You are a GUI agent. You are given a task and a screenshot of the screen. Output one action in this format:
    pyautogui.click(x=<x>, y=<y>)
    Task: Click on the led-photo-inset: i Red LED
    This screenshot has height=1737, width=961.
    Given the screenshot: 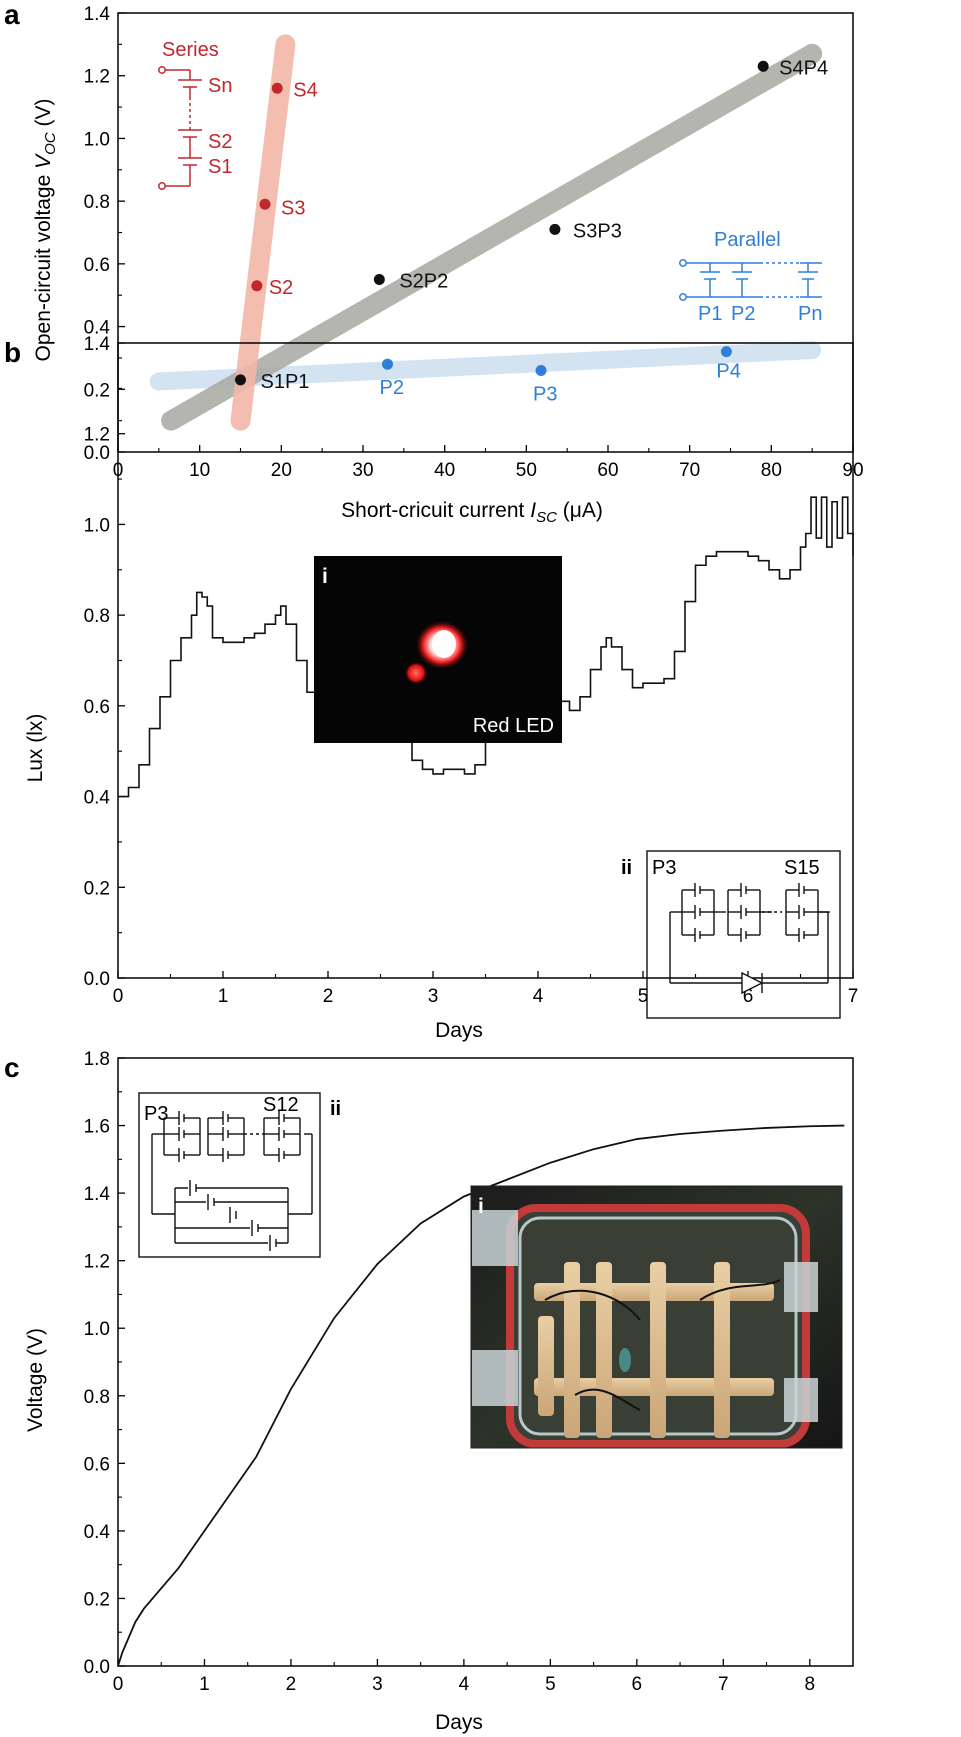 What is the action you would take?
    pyautogui.click(x=438, y=649)
    